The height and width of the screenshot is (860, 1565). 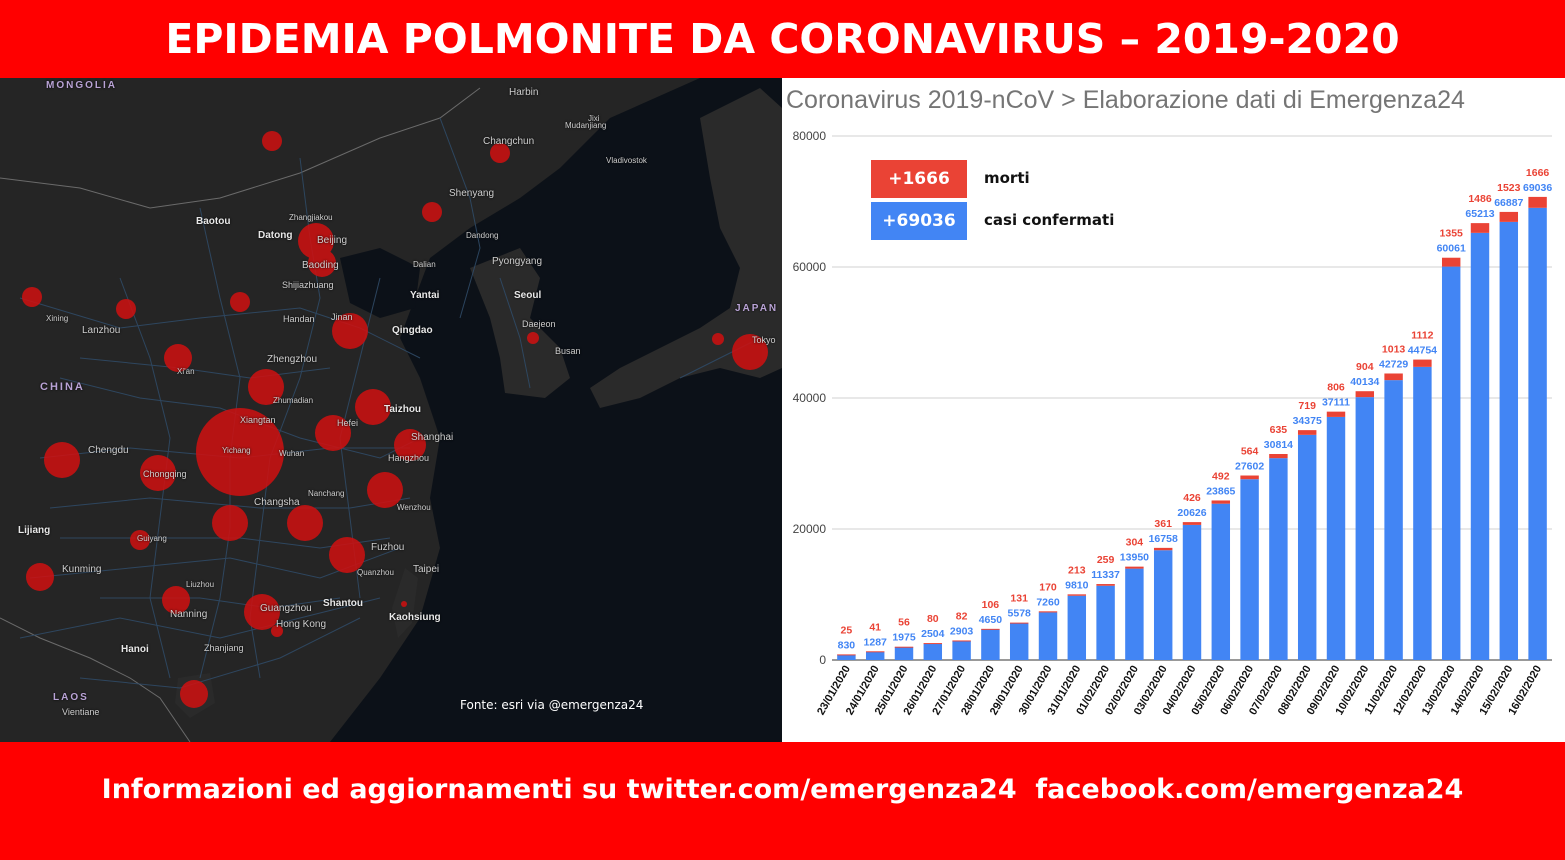 I want to click on map-label-lijiang: Lijiang, so click(x=34, y=530).